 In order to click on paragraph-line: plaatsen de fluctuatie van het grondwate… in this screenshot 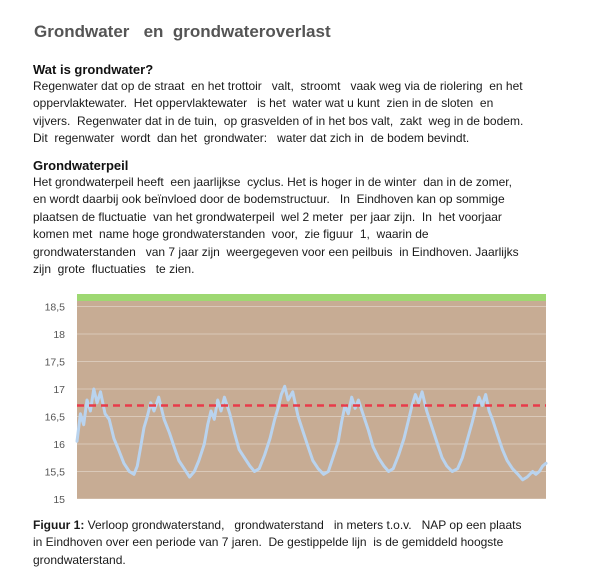, I will do `click(267, 216)`.